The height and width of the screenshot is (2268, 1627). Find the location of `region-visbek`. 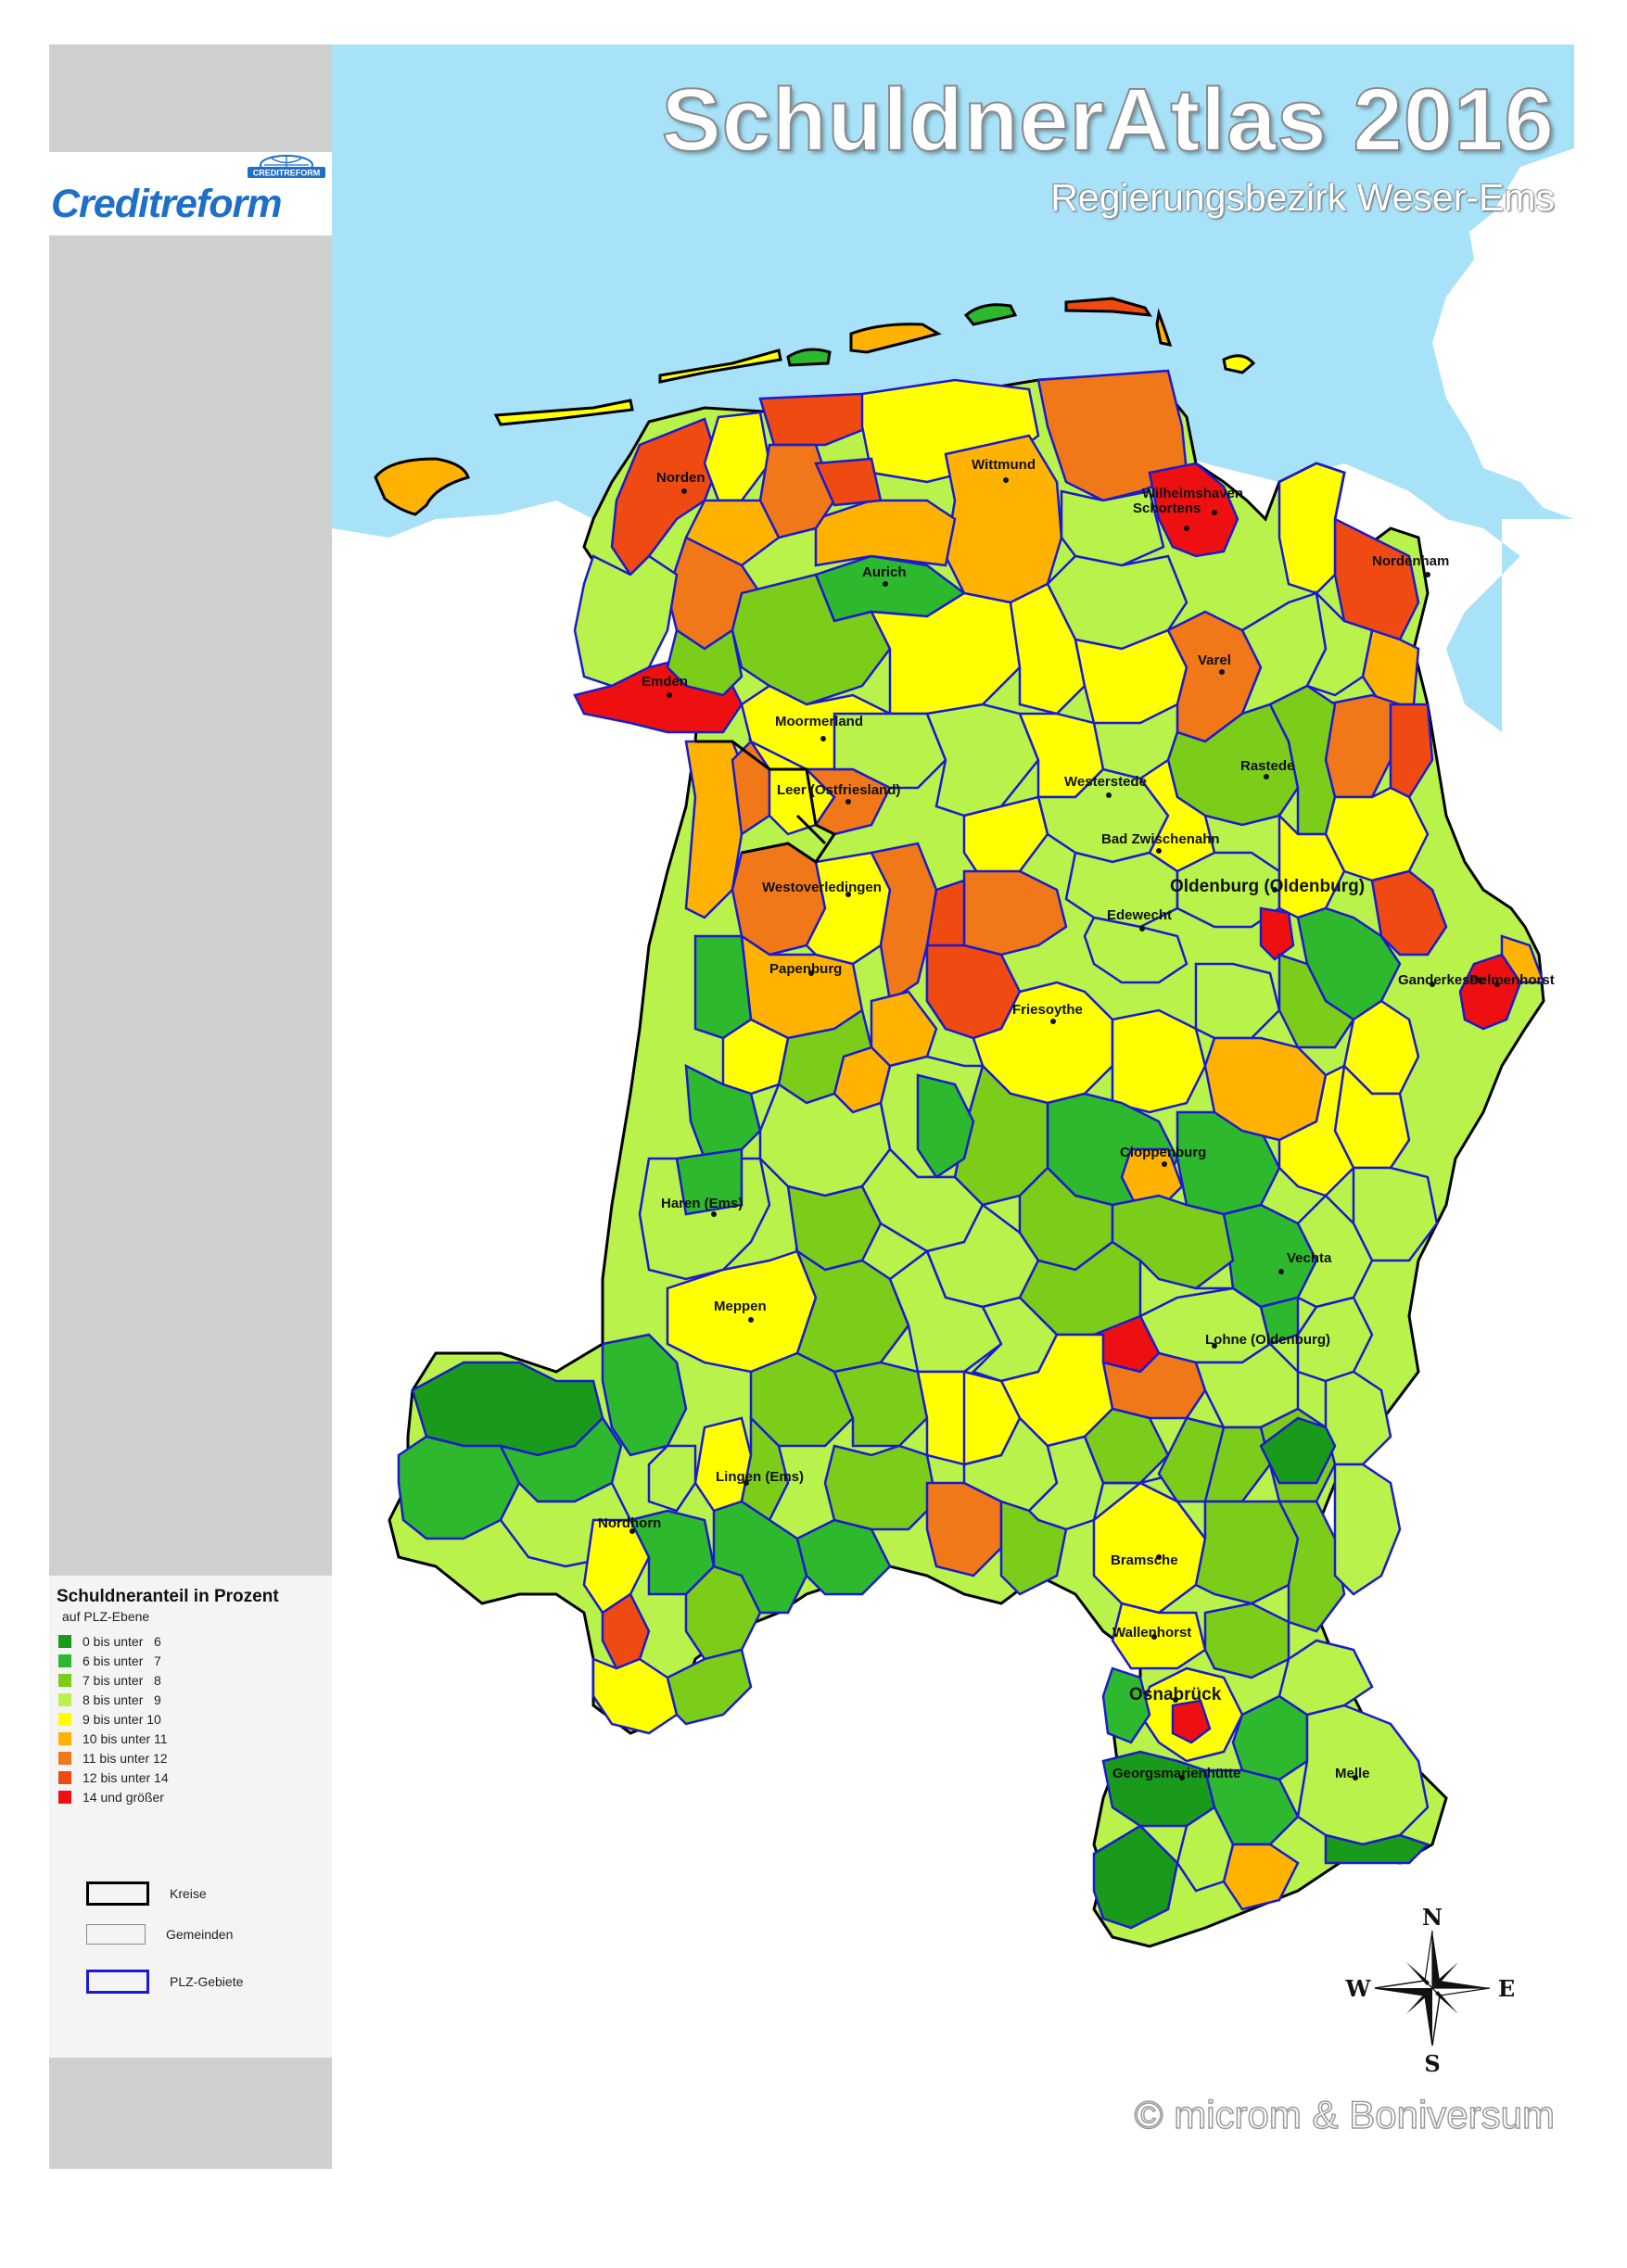

region-visbek is located at coordinates (1316, 1130).